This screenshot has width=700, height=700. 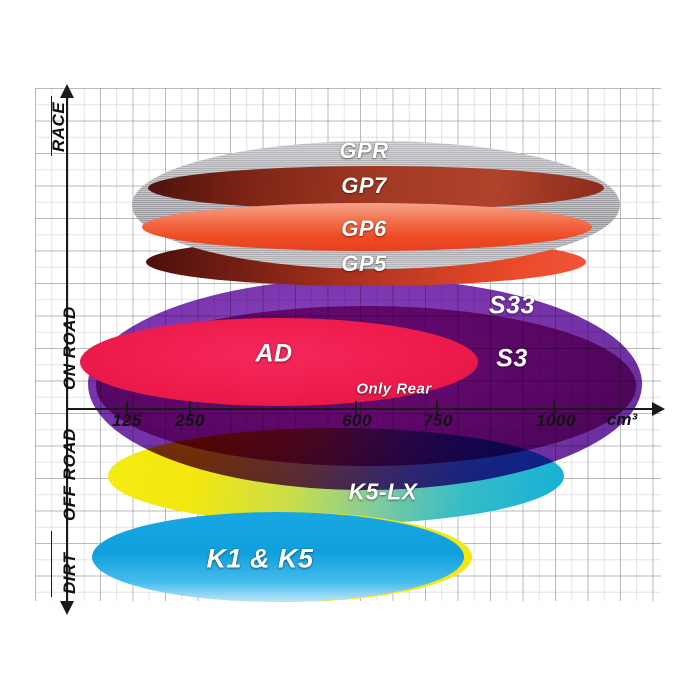 What do you see at coordinates (190, 420) in the screenshot?
I see `x-label-250: 250` at bounding box center [190, 420].